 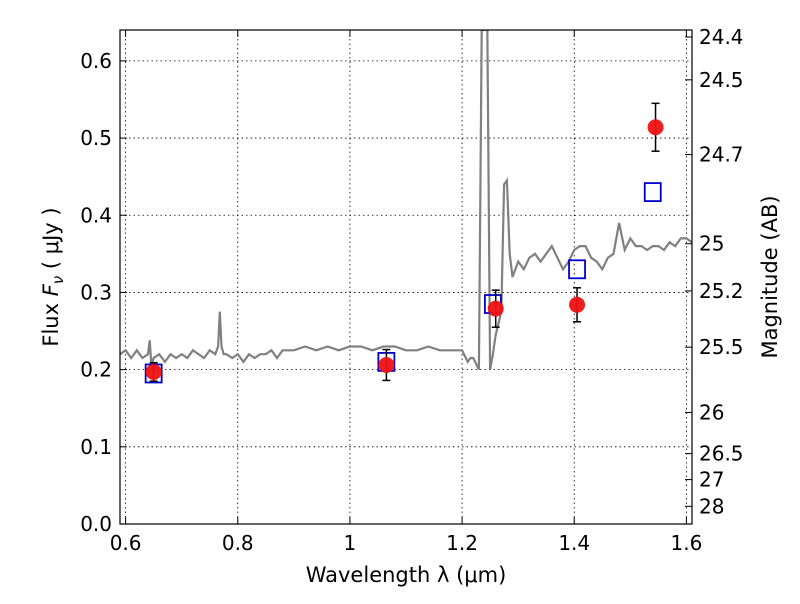 I want to click on mag-tick-label: 24.4, so click(x=721, y=37).